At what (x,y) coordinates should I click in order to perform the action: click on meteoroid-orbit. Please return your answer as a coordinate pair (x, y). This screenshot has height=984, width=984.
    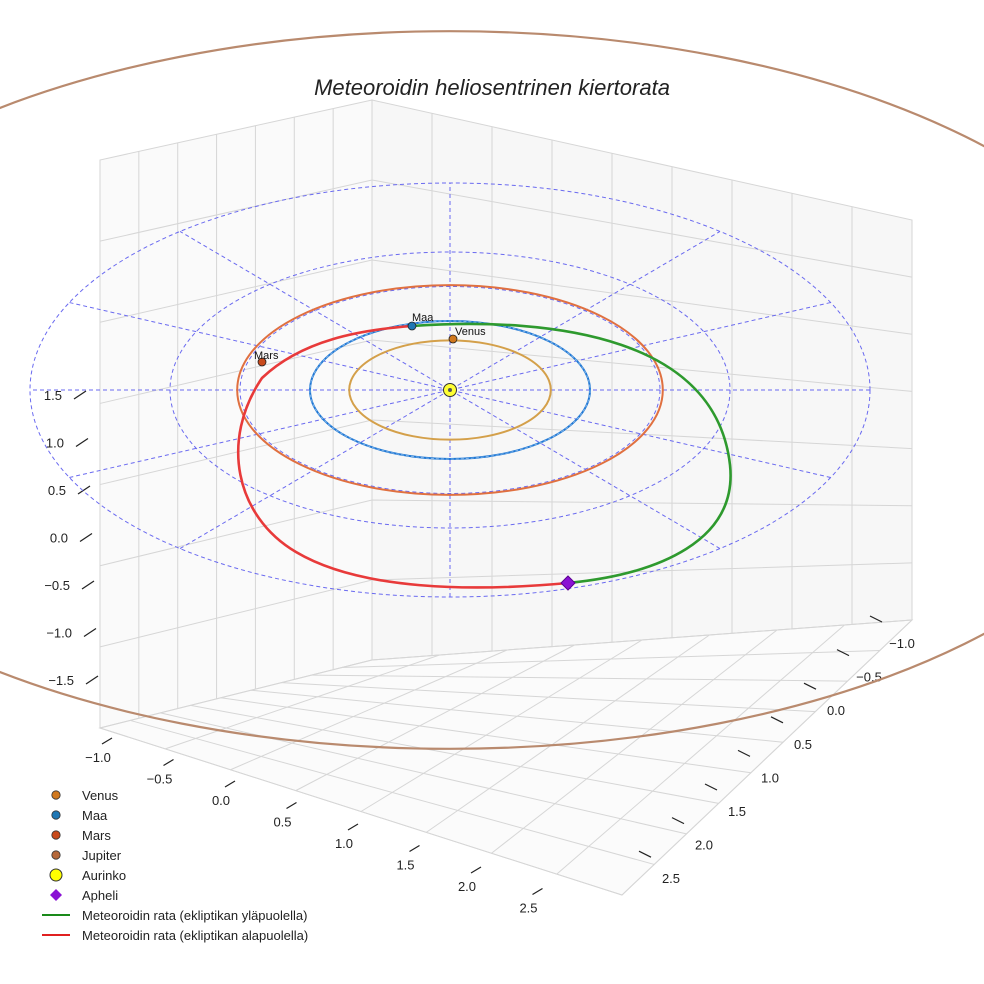
    Looking at the image, I should click on (484, 455).